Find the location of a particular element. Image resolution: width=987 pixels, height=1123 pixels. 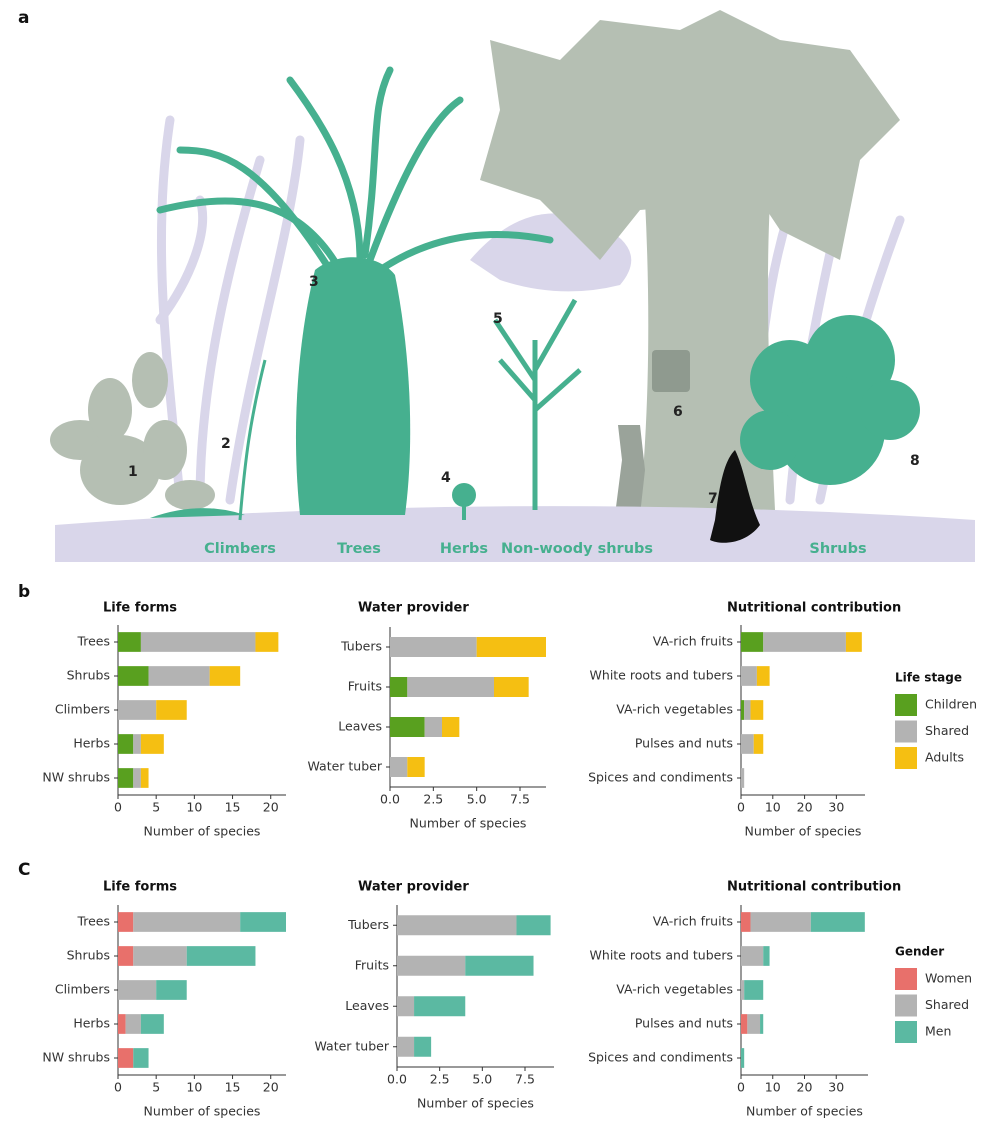

plant-number: 3 is located at coordinates (314, 282).